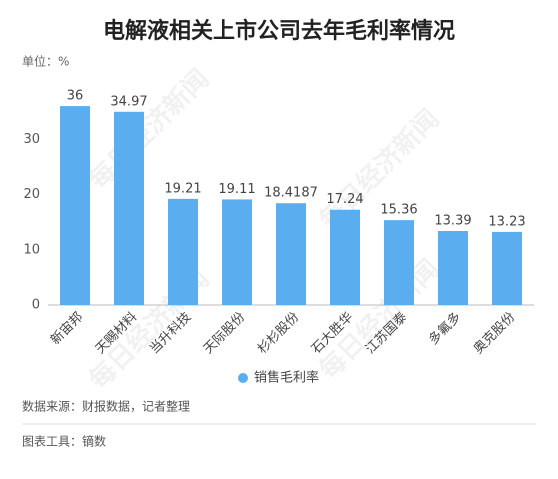 This screenshot has height=479, width=558. Describe the element at coordinates (452, 221) in the screenshot. I see `value-label: 13.39` at that location.